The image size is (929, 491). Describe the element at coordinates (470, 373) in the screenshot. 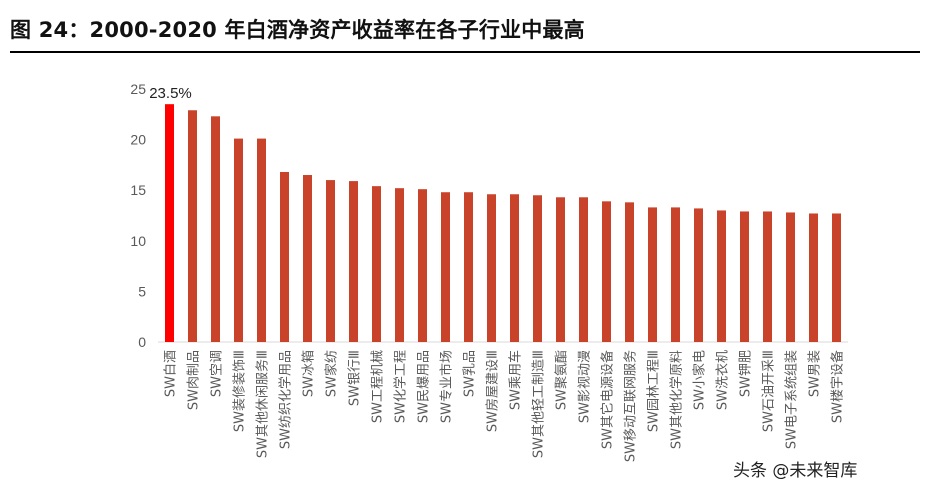

I see `x-tick-label: SW乳品` at that location.